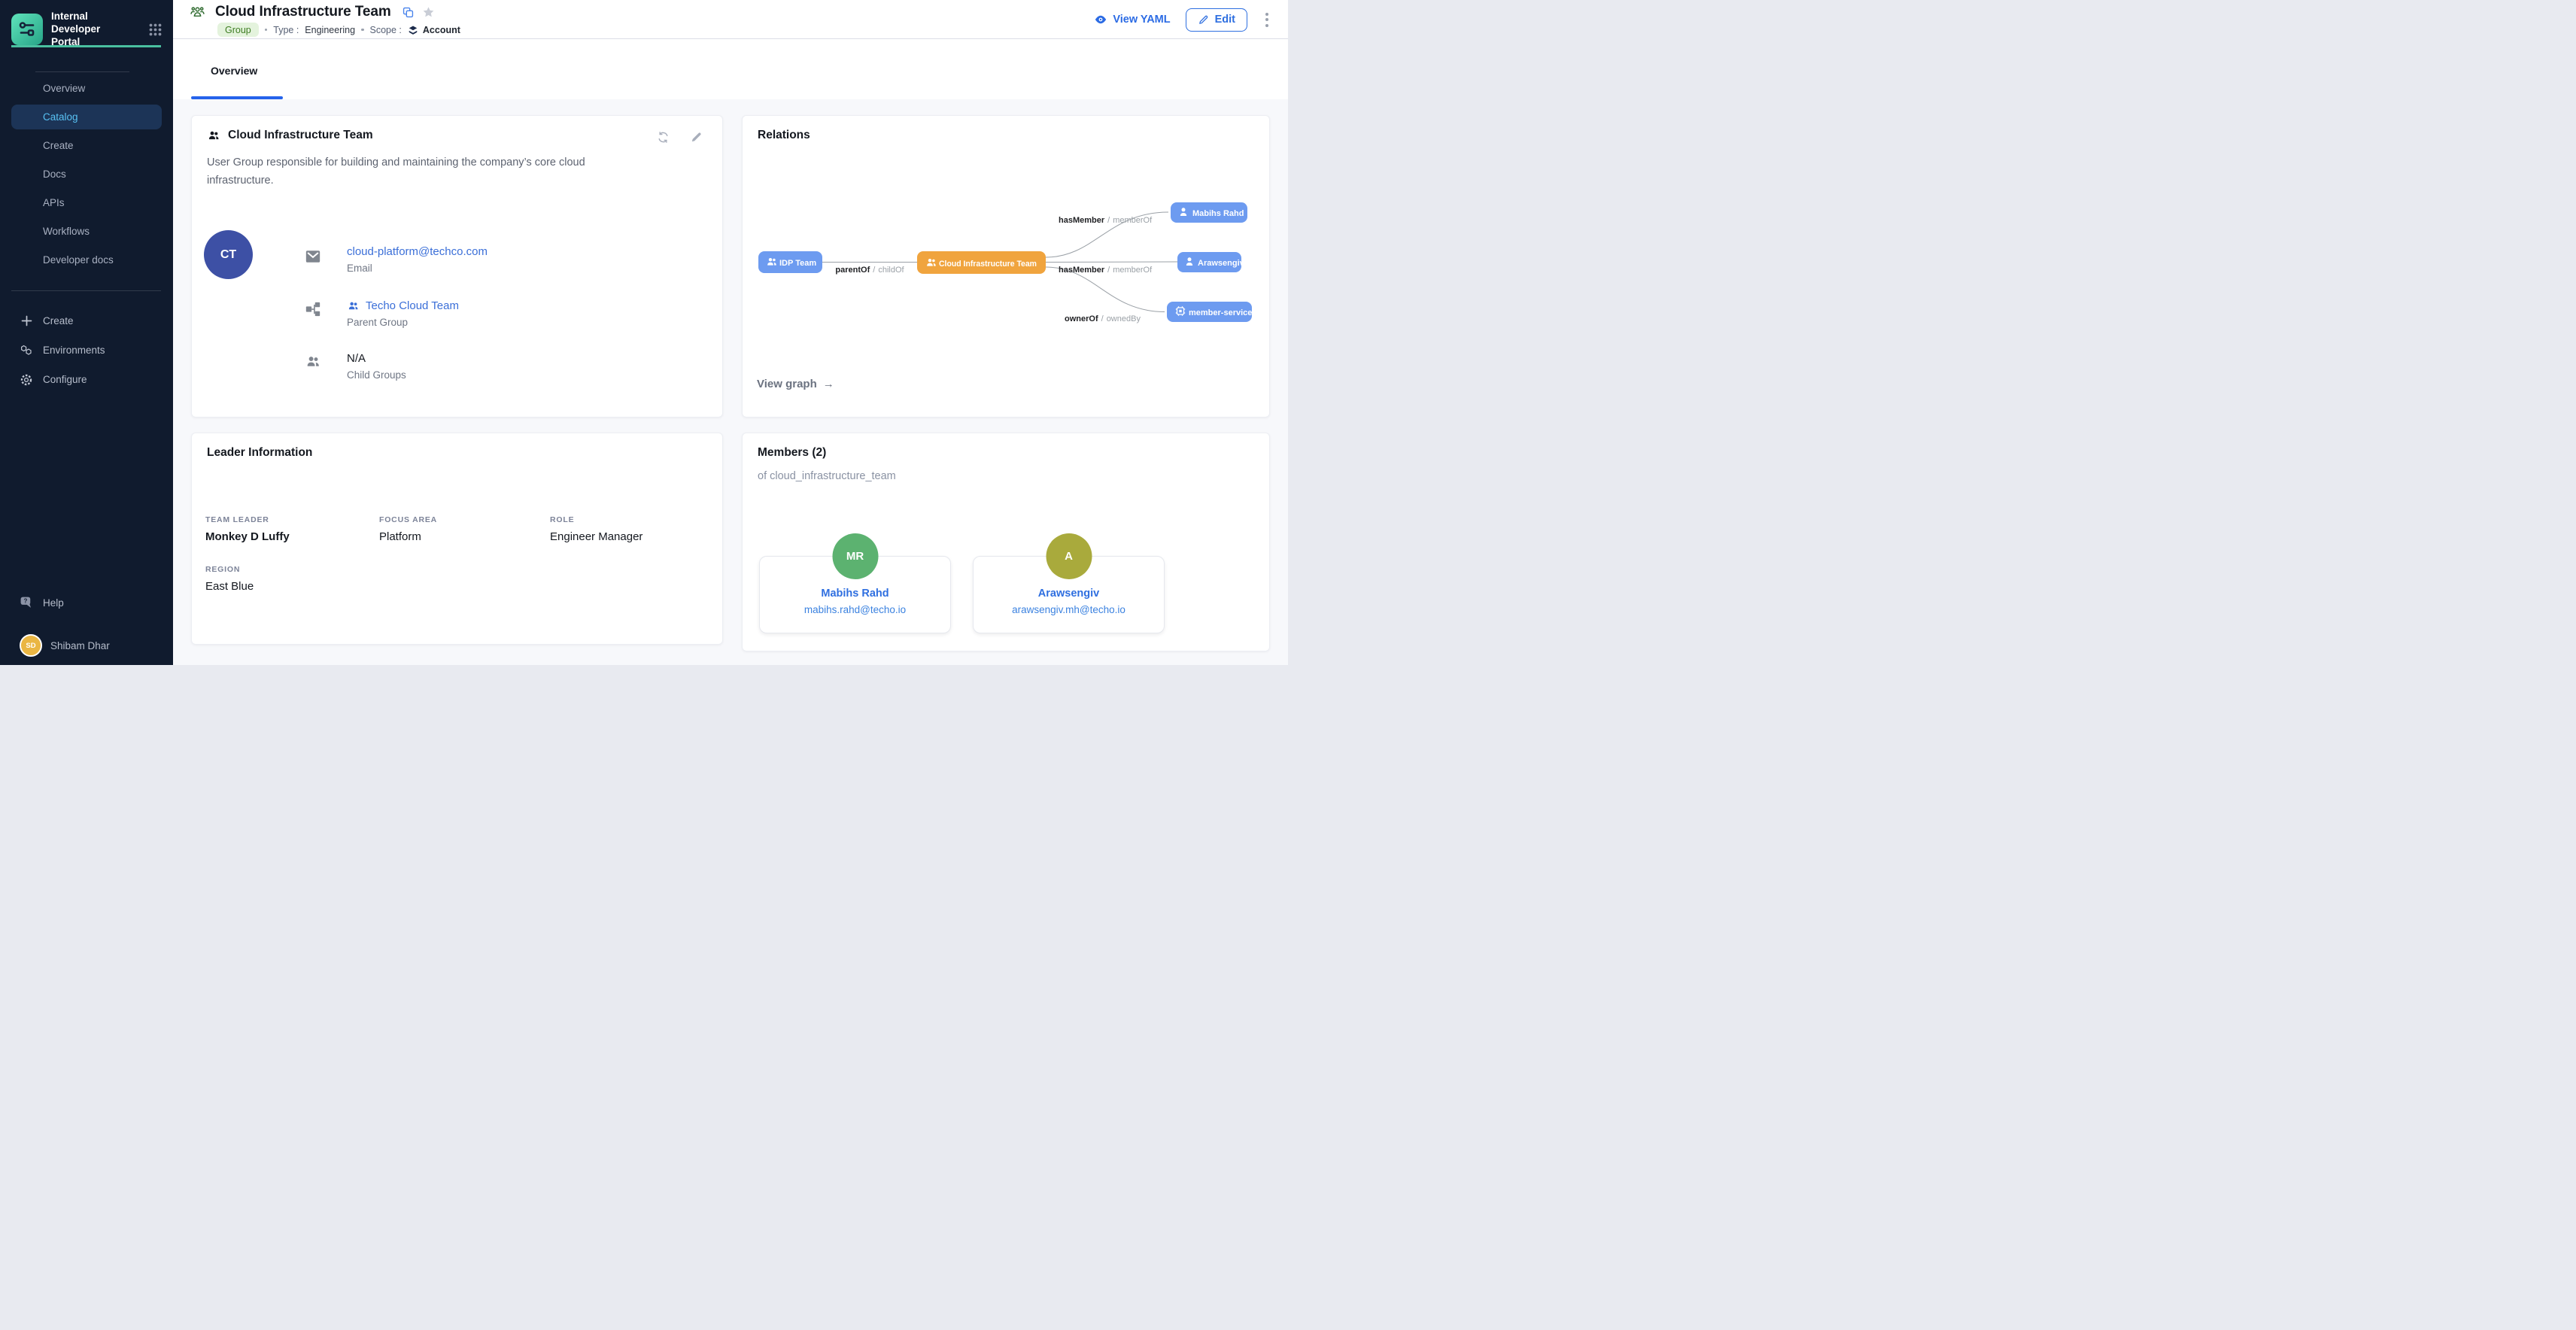  What do you see at coordinates (64, 88) in the screenshot?
I see `sidebar-item-overview: Overview` at bounding box center [64, 88].